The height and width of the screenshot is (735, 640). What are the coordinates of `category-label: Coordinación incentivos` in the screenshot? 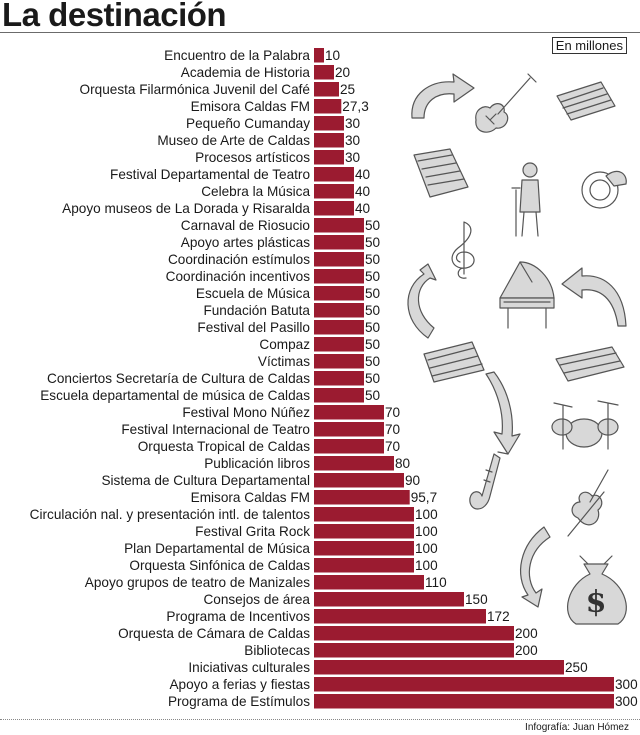 It's located at (238, 276).